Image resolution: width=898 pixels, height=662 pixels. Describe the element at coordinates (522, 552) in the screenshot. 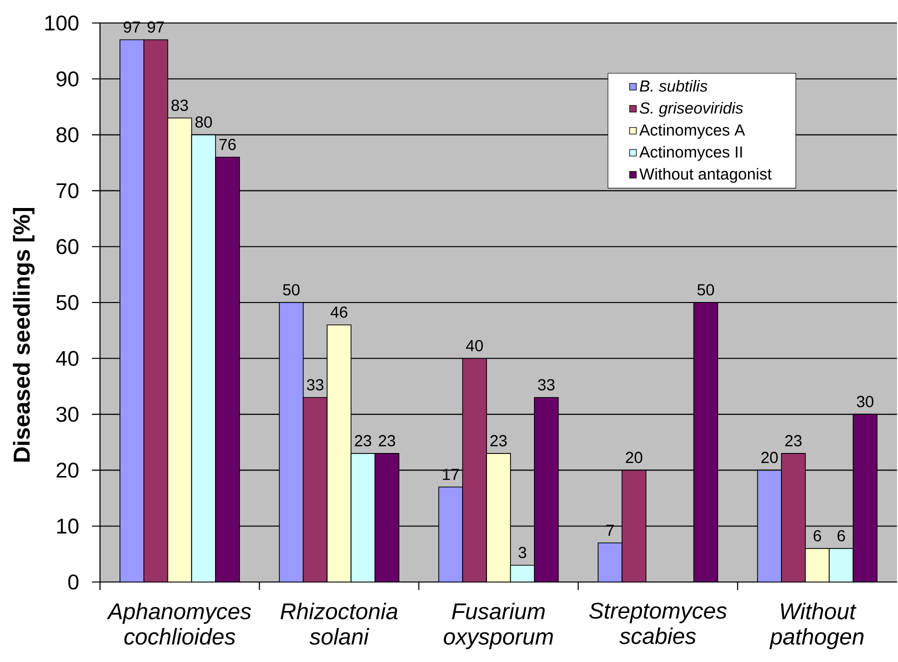

I see `data-label: 3` at that location.